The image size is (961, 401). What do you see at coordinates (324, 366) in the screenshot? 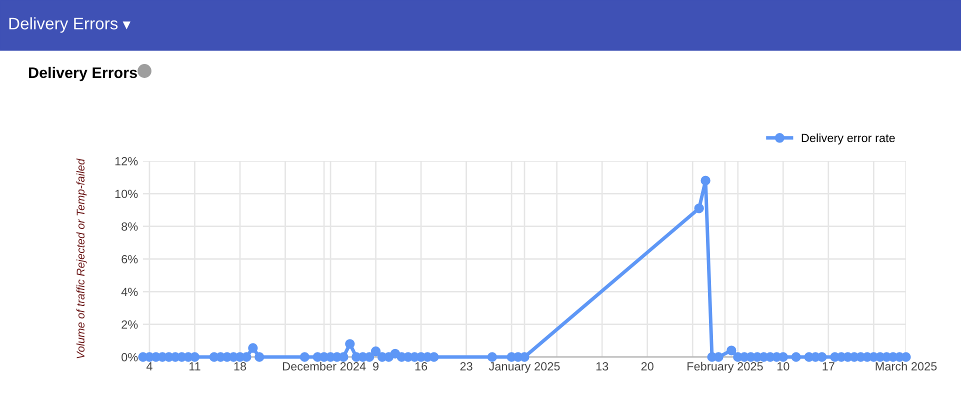
I see `x-tick-label: December 2024` at bounding box center [324, 366].